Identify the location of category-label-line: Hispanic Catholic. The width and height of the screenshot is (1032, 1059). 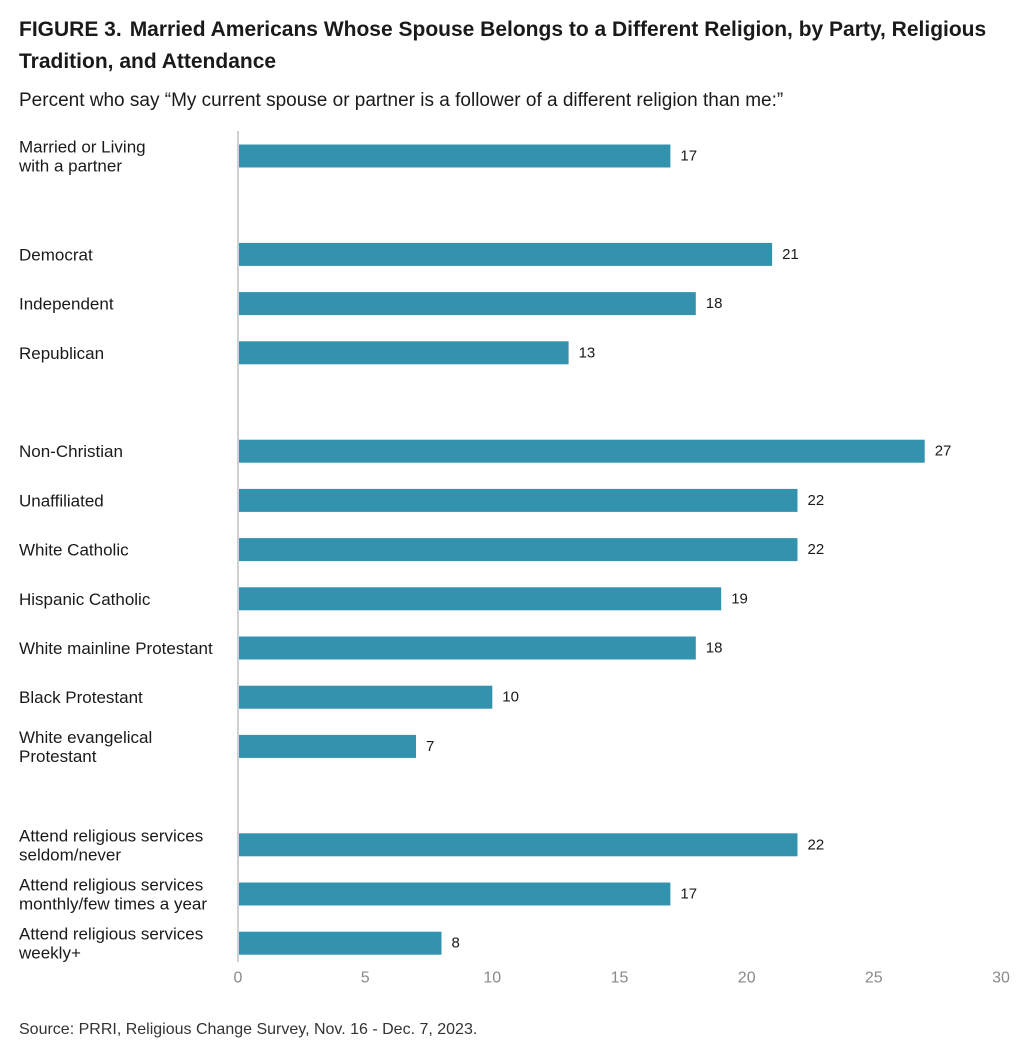
(85, 598).